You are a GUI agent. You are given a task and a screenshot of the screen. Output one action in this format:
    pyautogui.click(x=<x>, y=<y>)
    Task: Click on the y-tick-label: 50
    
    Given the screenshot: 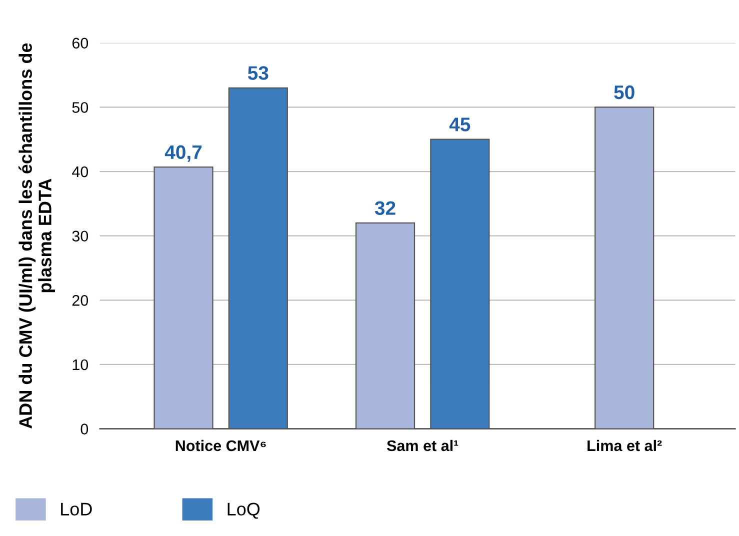 What is the action you would take?
    pyautogui.click(x=80, y=107)
    